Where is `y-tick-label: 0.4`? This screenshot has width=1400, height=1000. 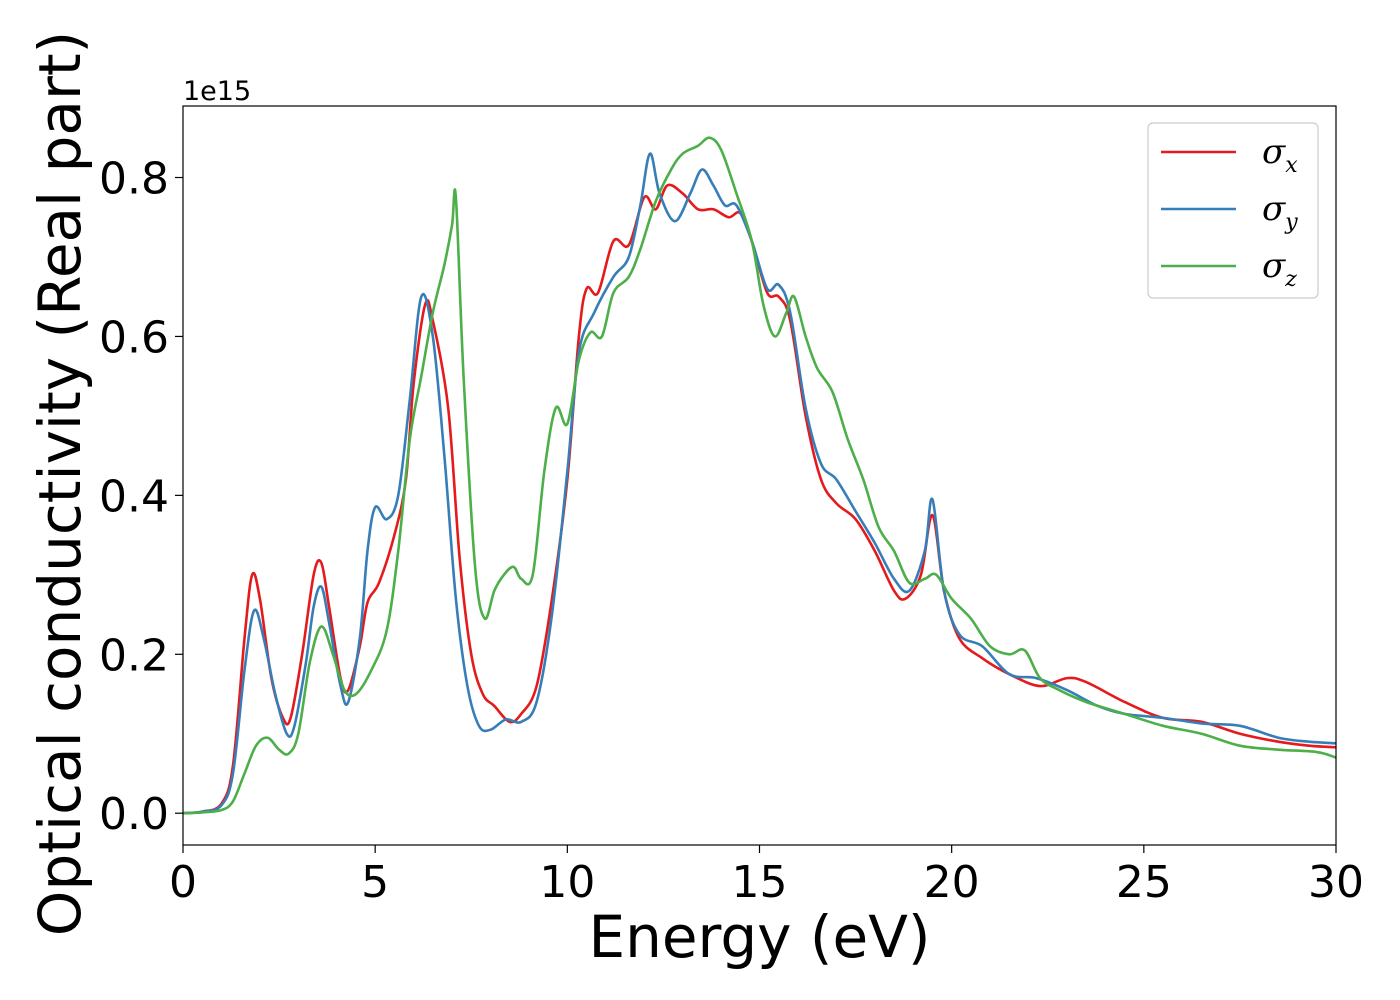
y-tick-label: 0.4 is located at coordinates (134, 496).